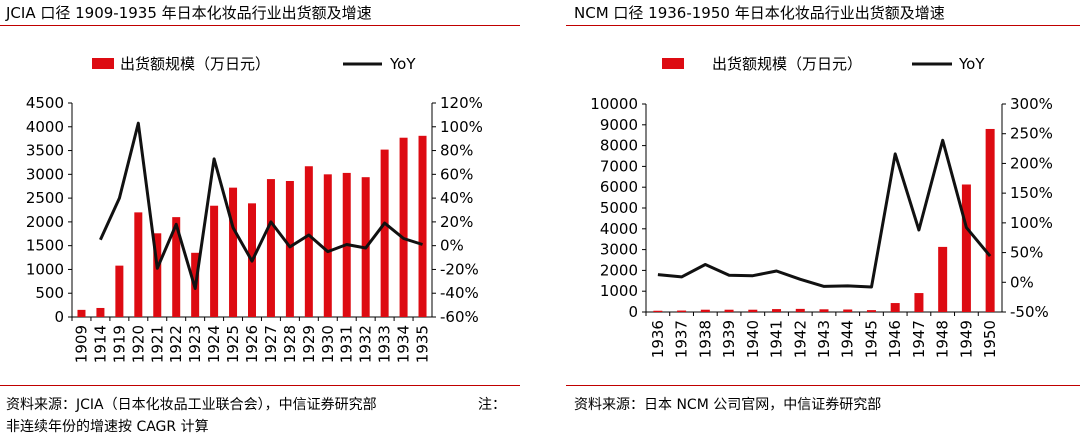 The height and width of the screenshot is (442, 1080). What do you see at coordinates (45, 103) in the screenshot?
I see `left-axis-tick-label: 4500` at bounding box center [45, 103].